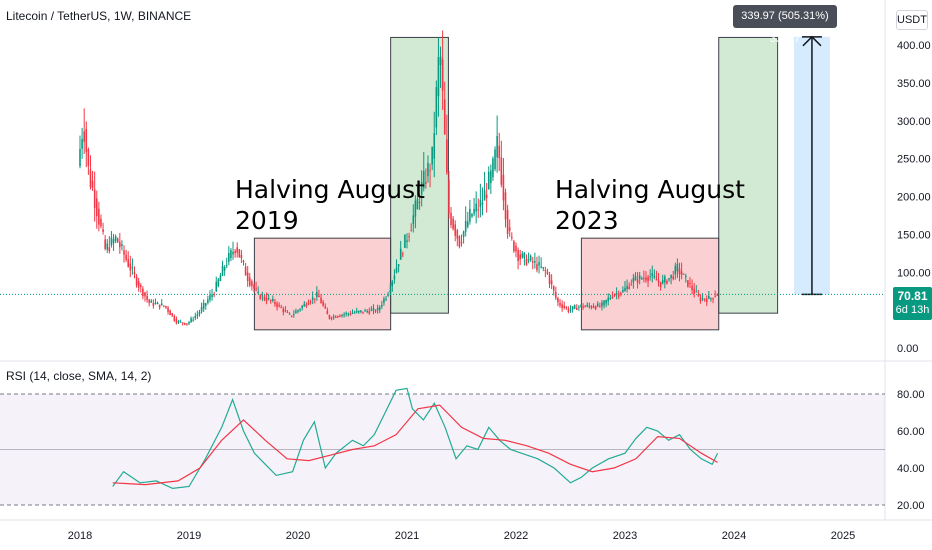  I want to click on halving-annotation-line2: 2023, so click(587, 220).